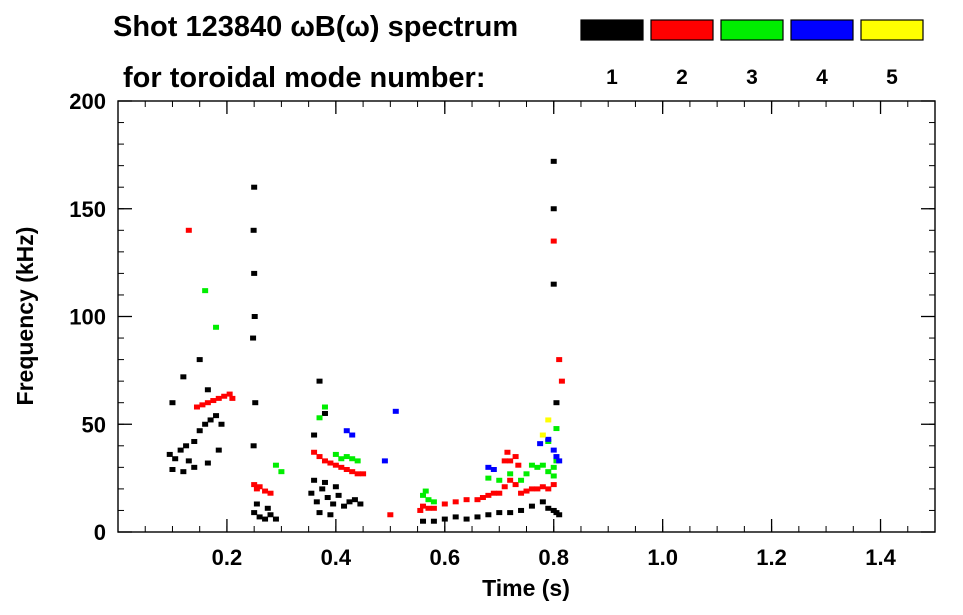  I want to click on x-tick-label: 1.0, so click(662, 557).